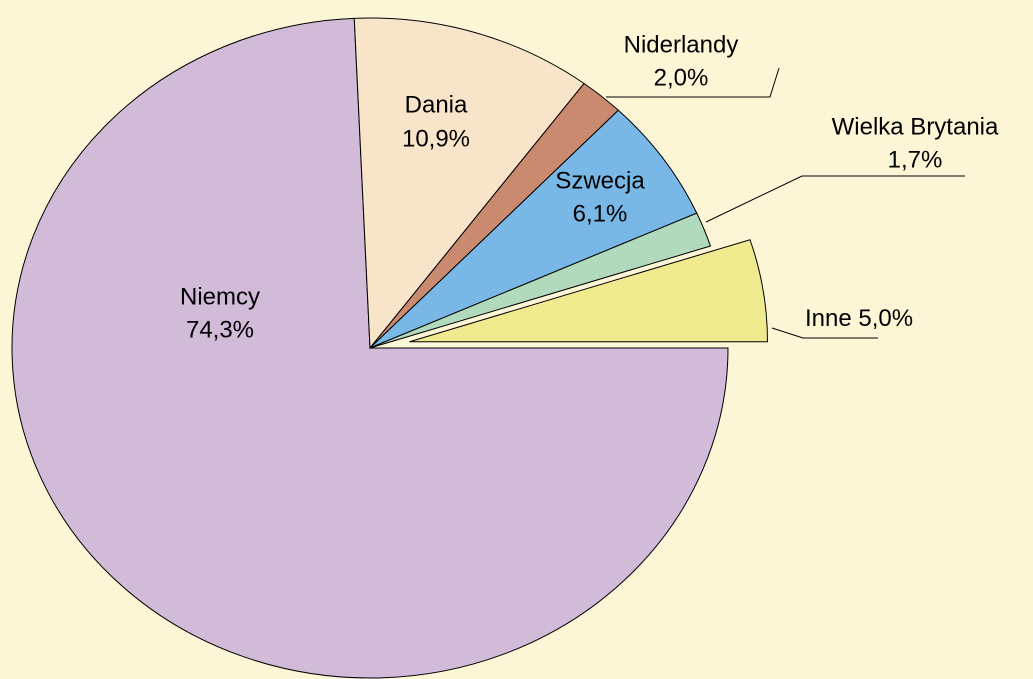  Describe the element at coordinates (436, 138) in the screenshot. I see `slice-value-label: 10,9%` at that location.